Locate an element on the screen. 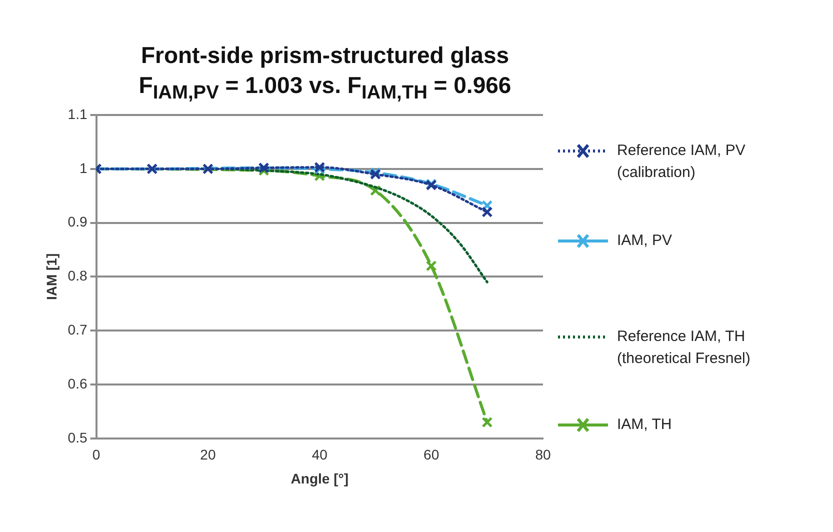  legend-label: Reference IAM, PV (calibration) is located at coordinates (681, 162).